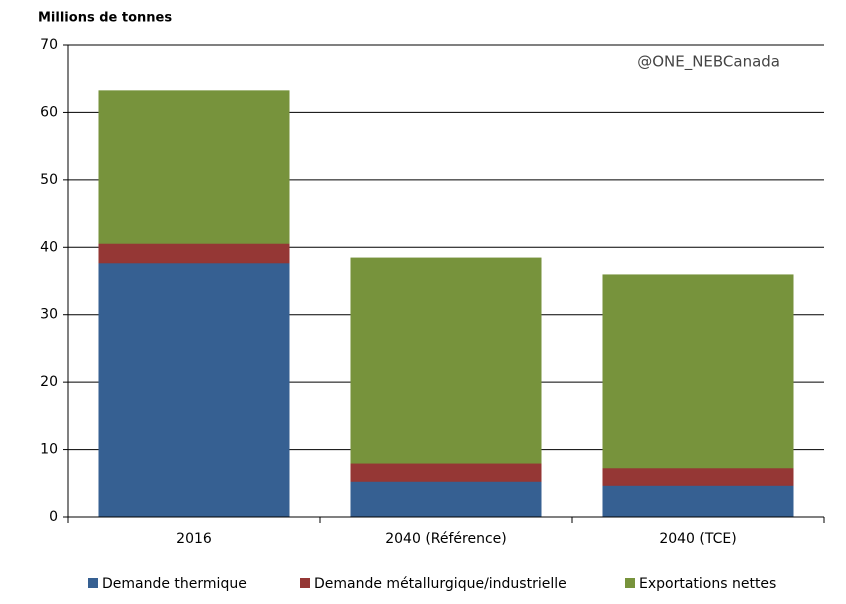 The image size is (846, 604). I want to click on y-tick-label: 70, so click(49, 45).